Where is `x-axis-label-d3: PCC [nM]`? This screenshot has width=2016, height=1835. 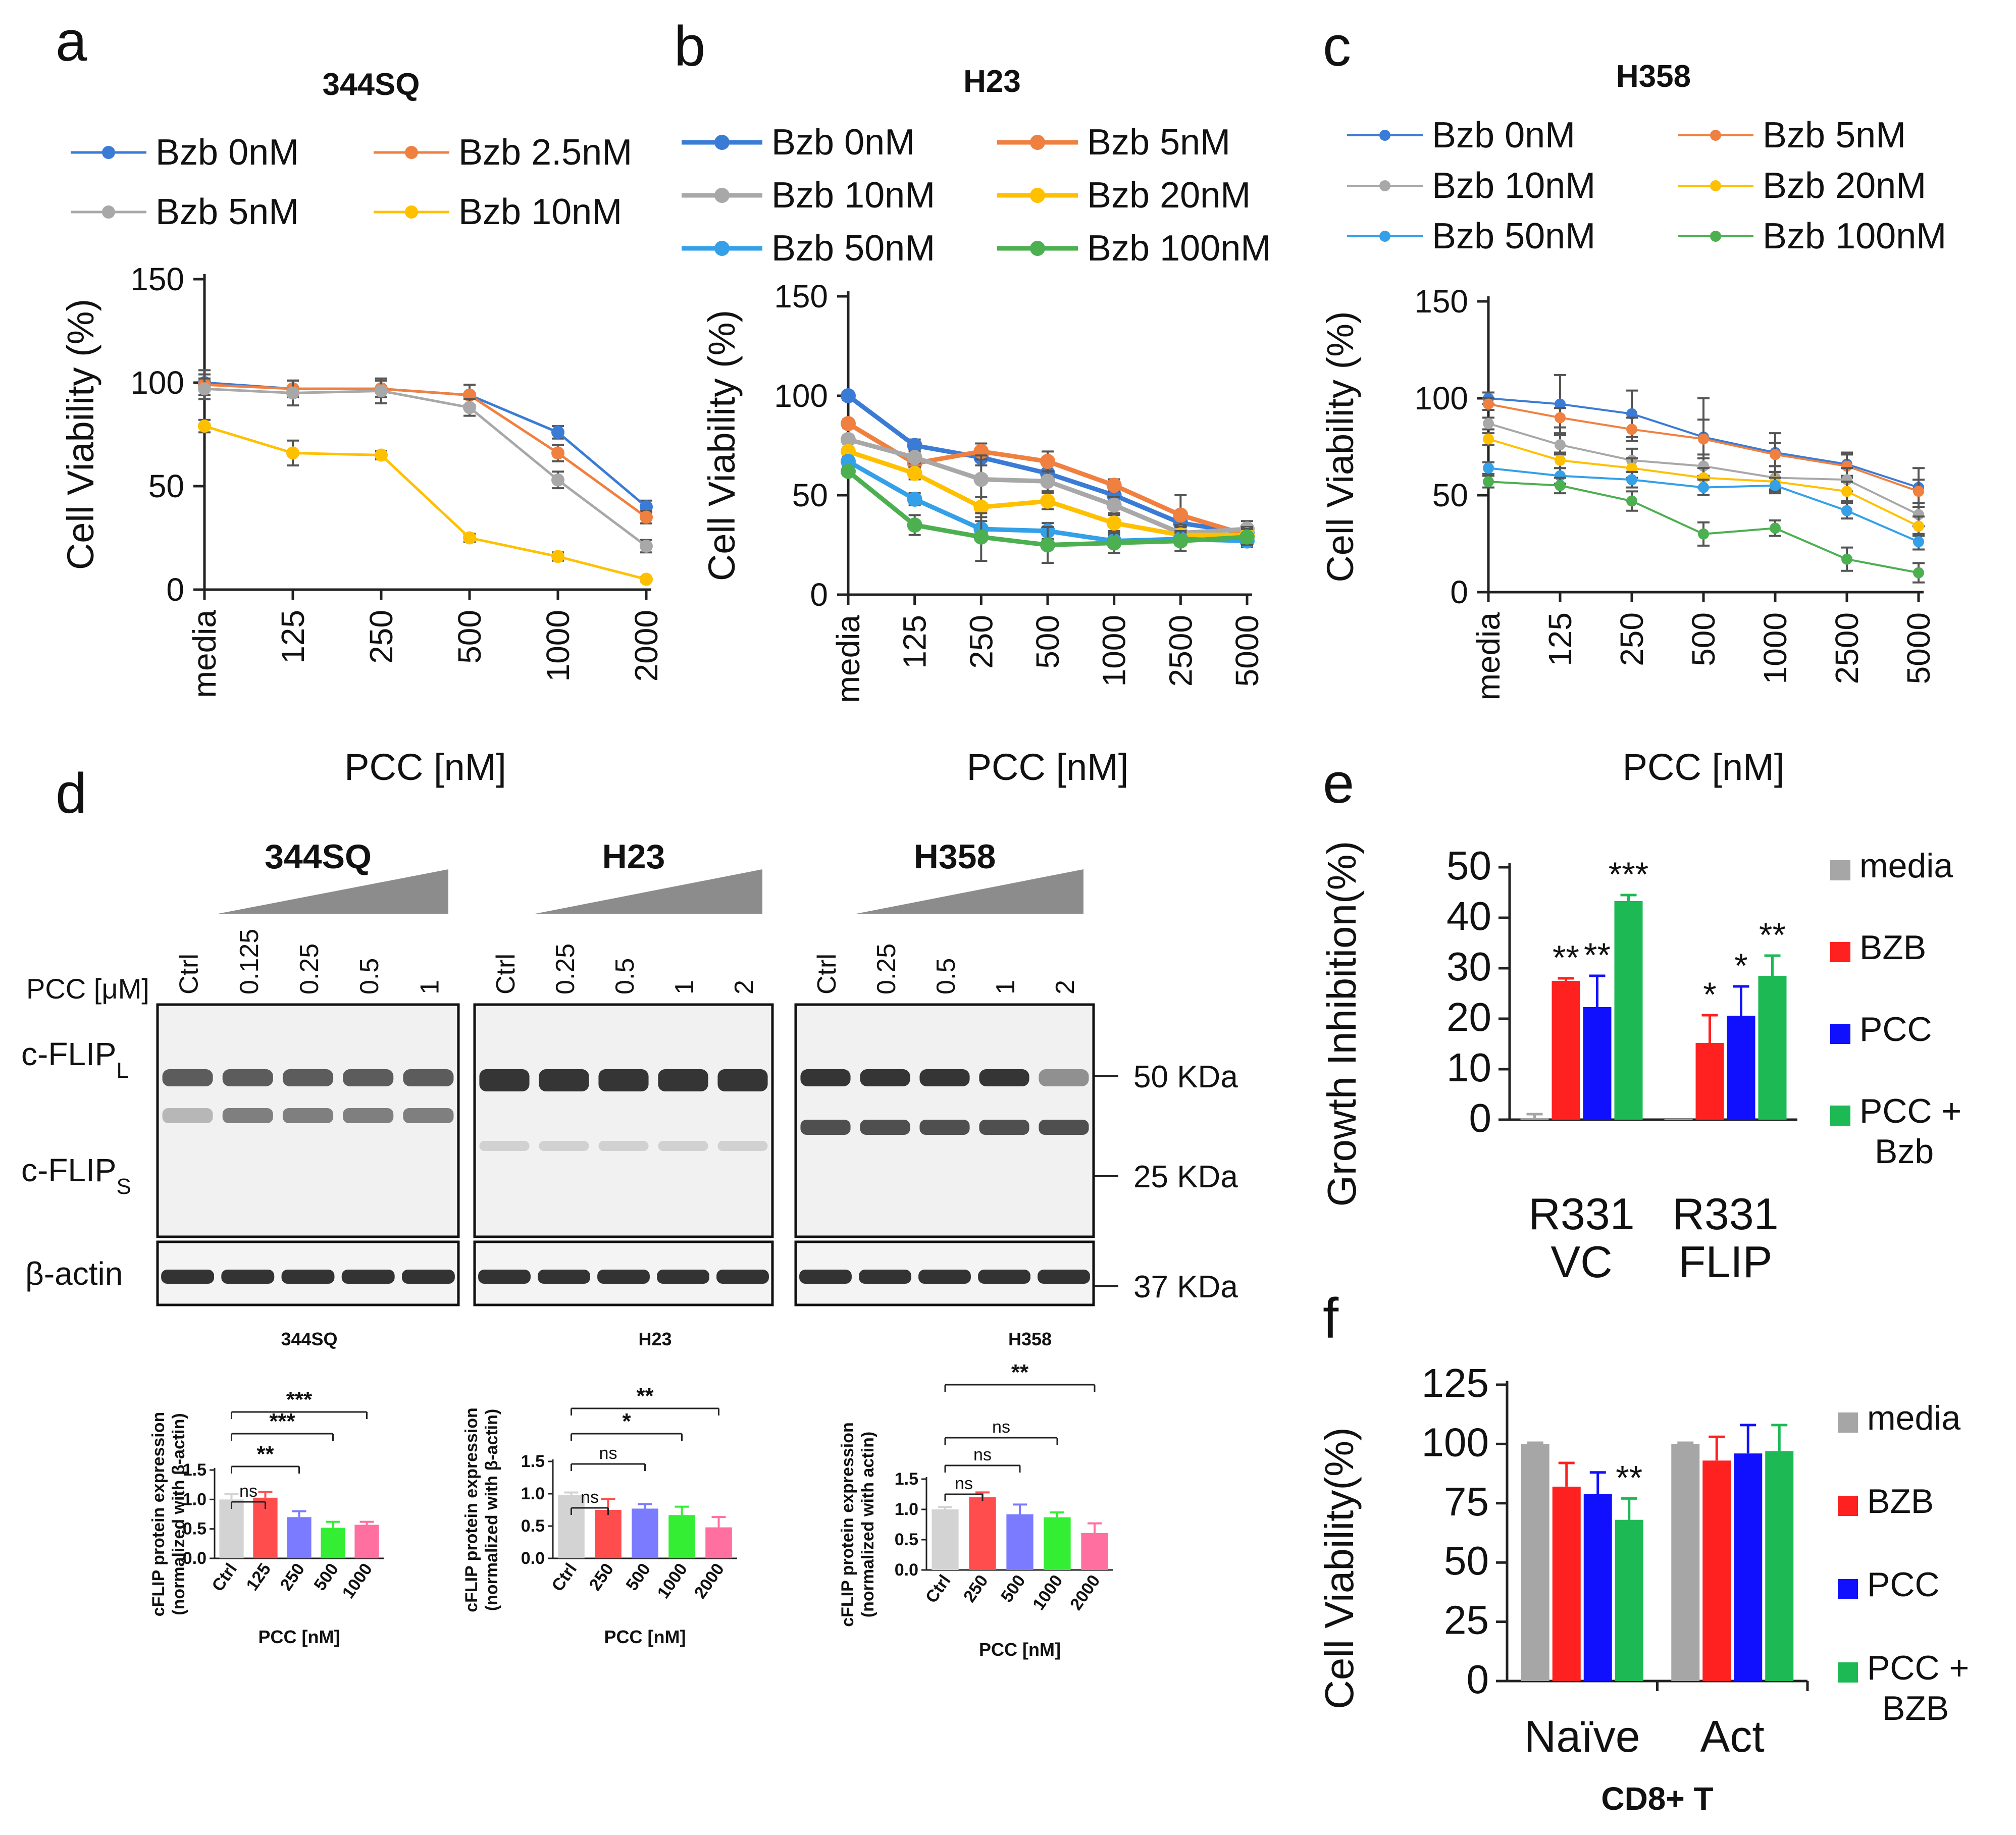
x-axis-label-d3: PCC [nM] is located at coordinates (1020, 1649).